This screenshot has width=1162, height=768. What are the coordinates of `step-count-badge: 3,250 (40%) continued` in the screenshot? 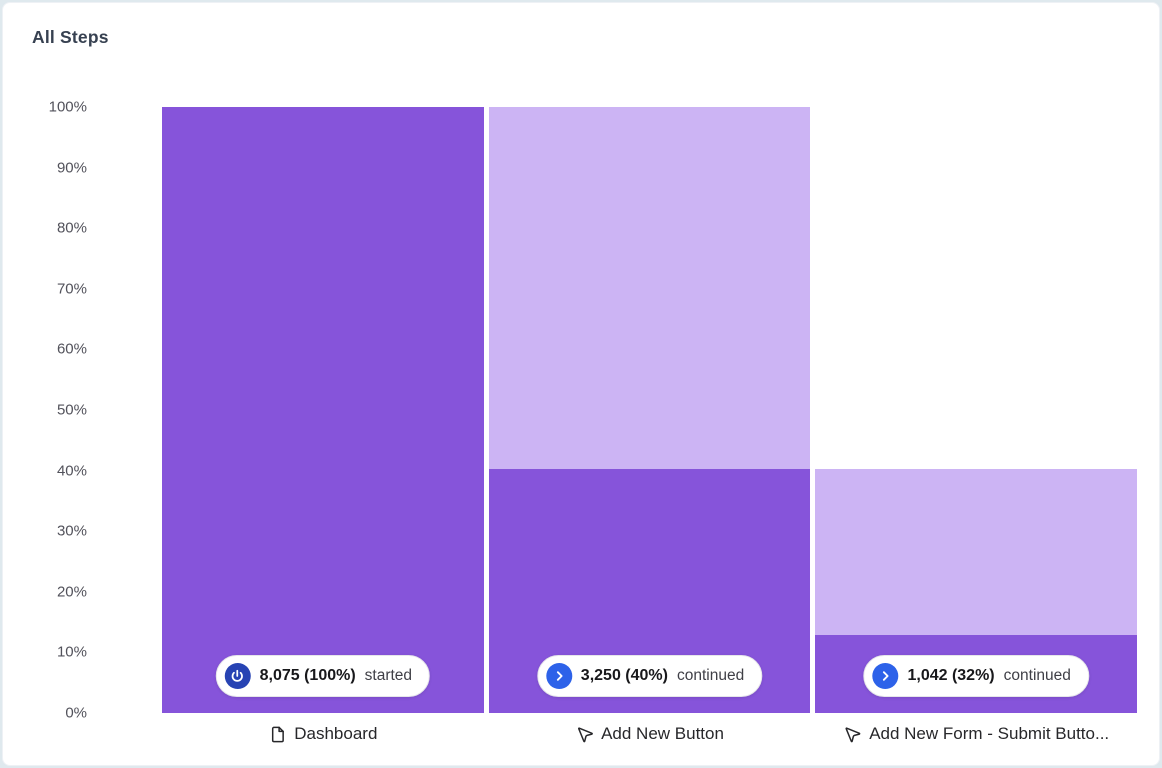 It's located at (649, 676).